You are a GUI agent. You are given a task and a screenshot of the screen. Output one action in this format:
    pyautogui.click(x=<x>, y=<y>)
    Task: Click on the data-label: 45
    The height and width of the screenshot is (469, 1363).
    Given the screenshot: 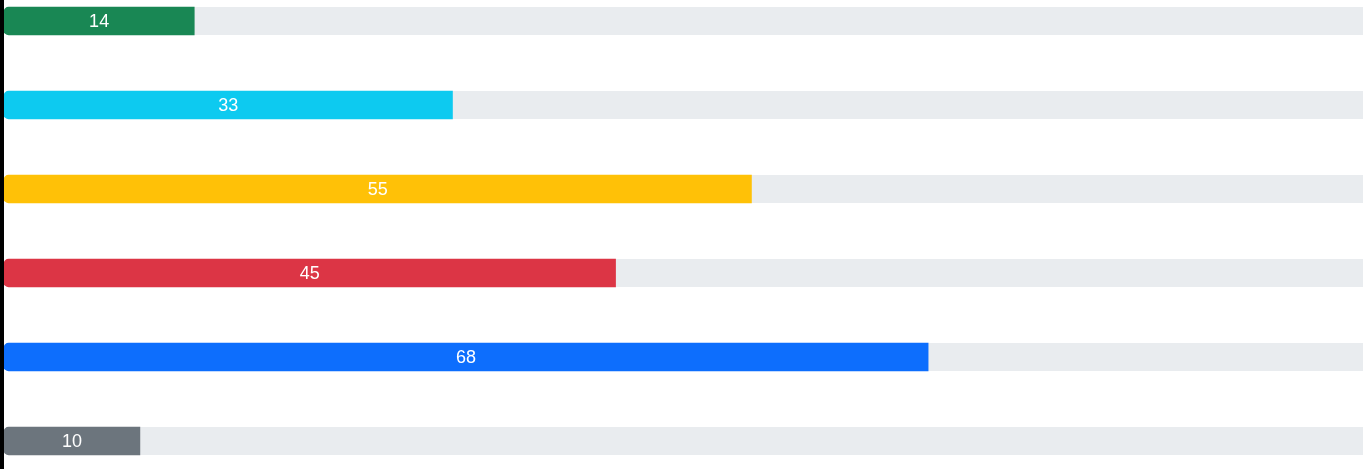 What is the action you would take?
    pyautogui.click(x=309, y=272)
    